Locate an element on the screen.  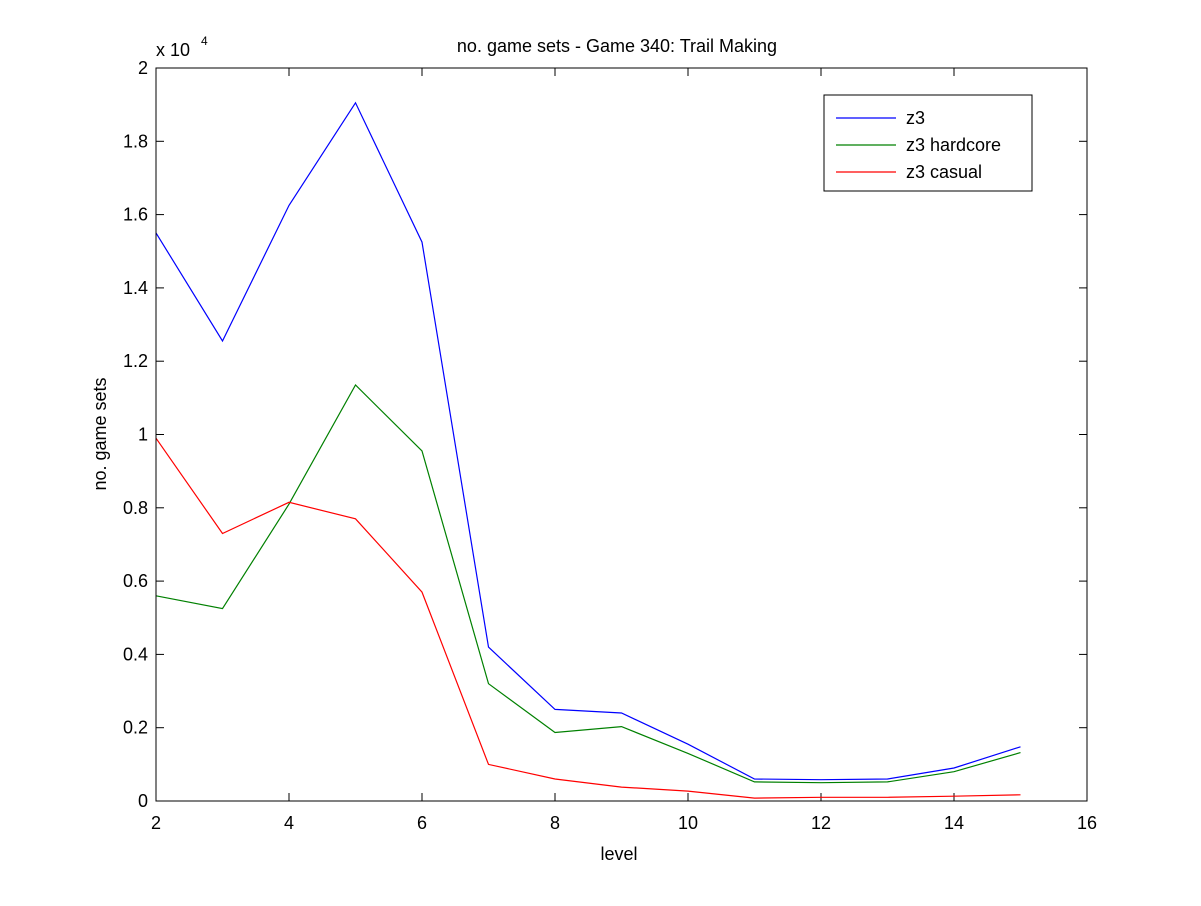
y-tick-label: 0.6 is located at coordinates (135, 581).